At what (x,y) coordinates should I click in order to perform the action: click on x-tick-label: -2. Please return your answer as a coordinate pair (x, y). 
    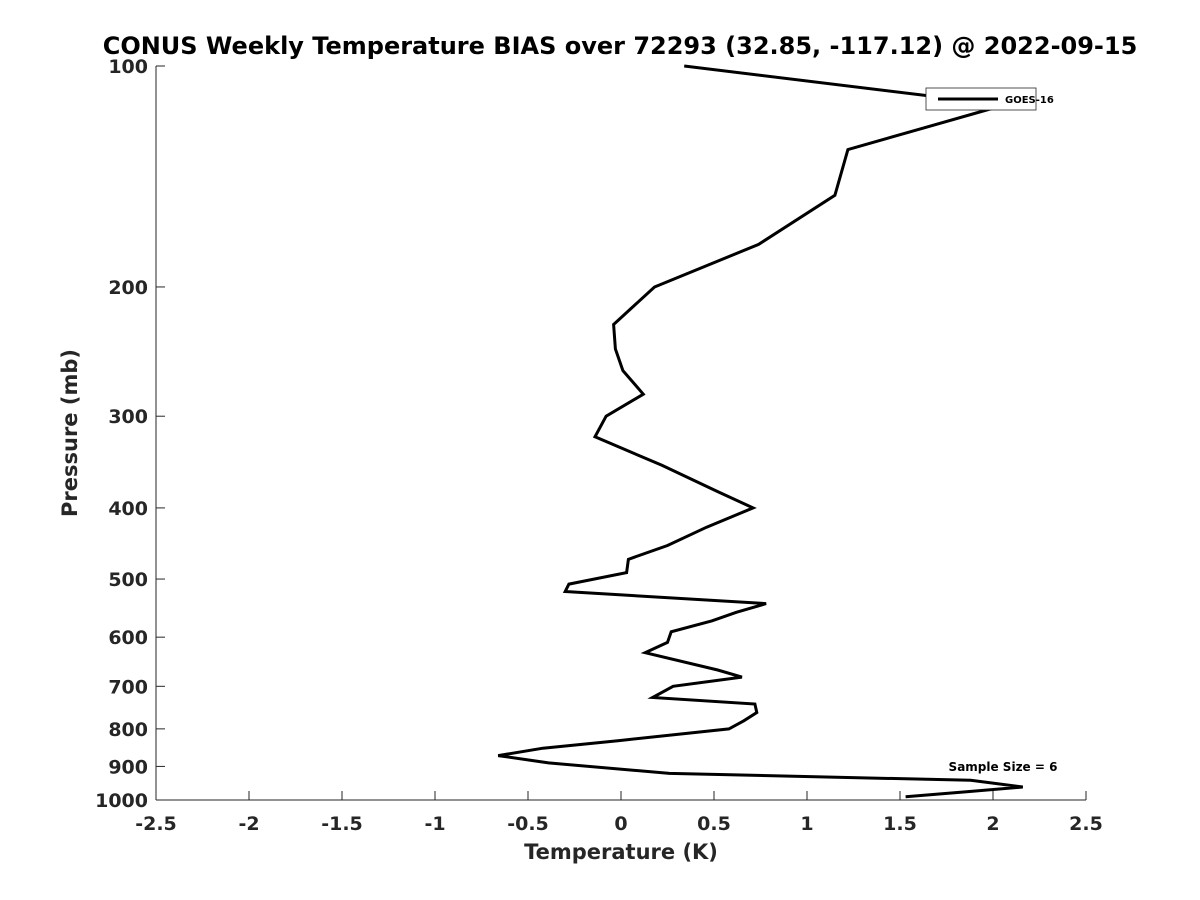
    Looking at the image, I should click on (248, 824).